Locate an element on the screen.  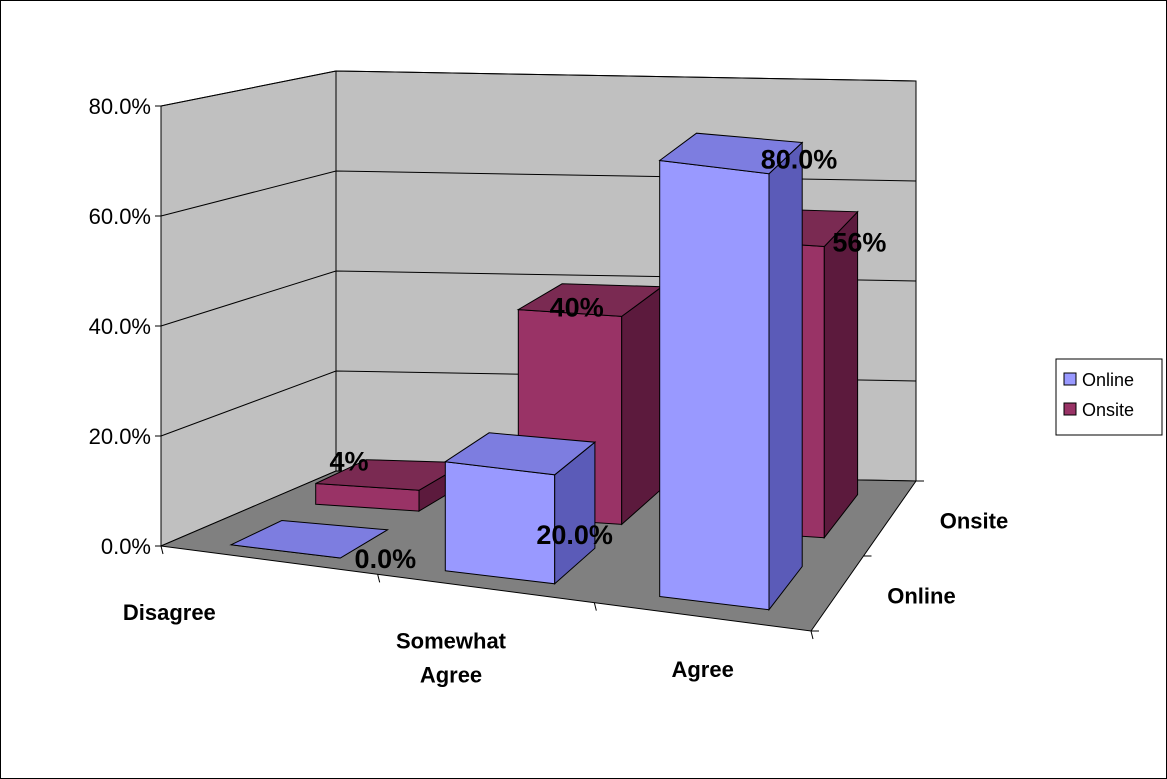
bar-online-disagree is located at coordinates (309, 539).